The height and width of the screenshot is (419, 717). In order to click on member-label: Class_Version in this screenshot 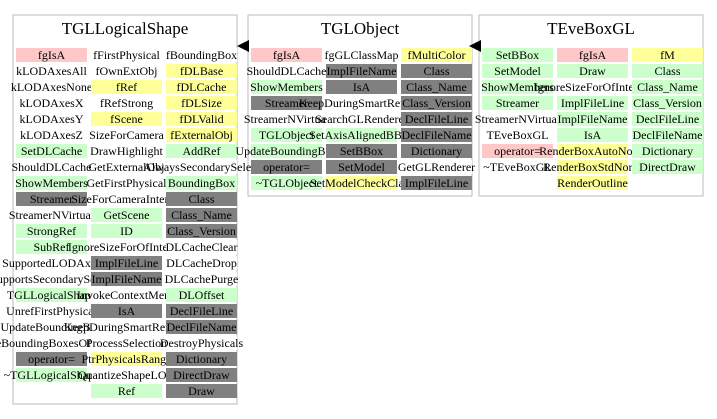, I will do `click(667, 103)`.